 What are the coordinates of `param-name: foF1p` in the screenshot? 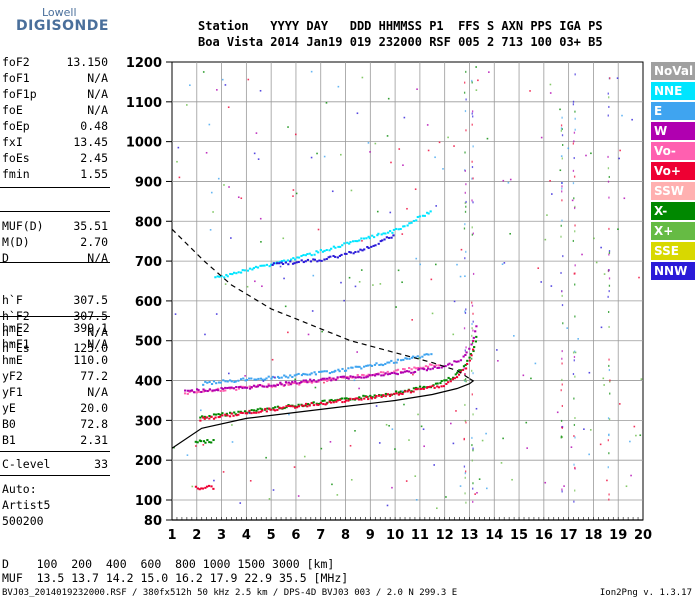 It's located at (19, 94).